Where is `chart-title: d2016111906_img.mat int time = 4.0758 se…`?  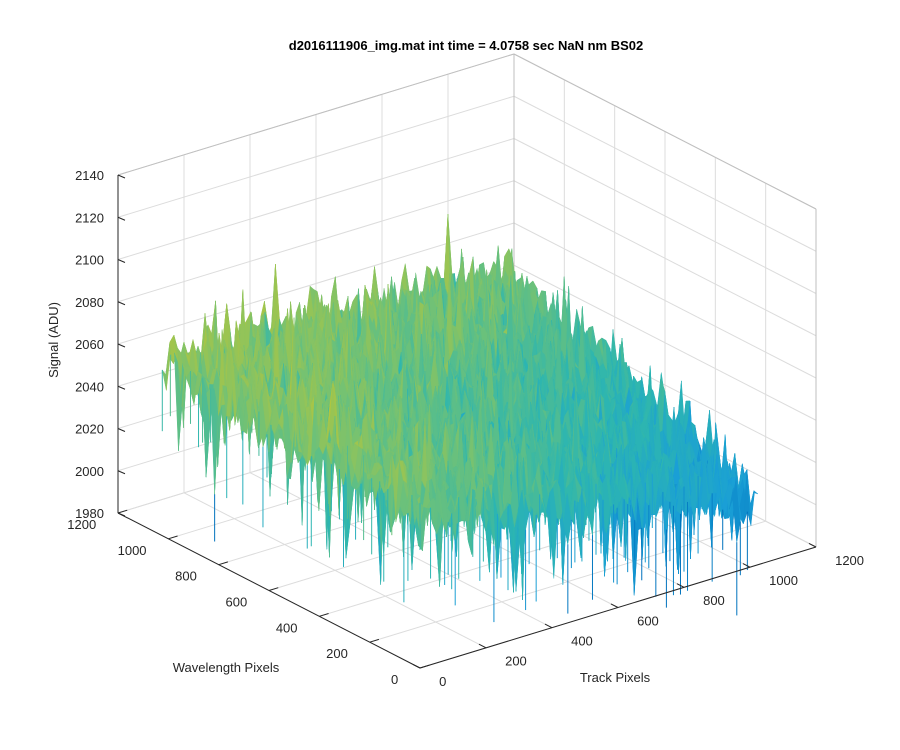
chart-title: d2016111906_img.mat int time = 4.0758 se… is located at coordinates (466, 45).